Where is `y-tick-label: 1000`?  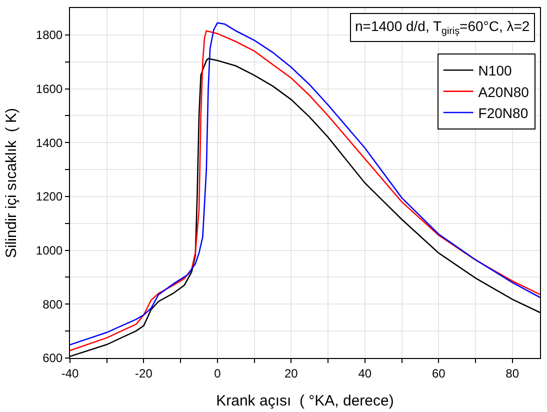
y-tick-label: 1000 is located at coordinates (49, 251).